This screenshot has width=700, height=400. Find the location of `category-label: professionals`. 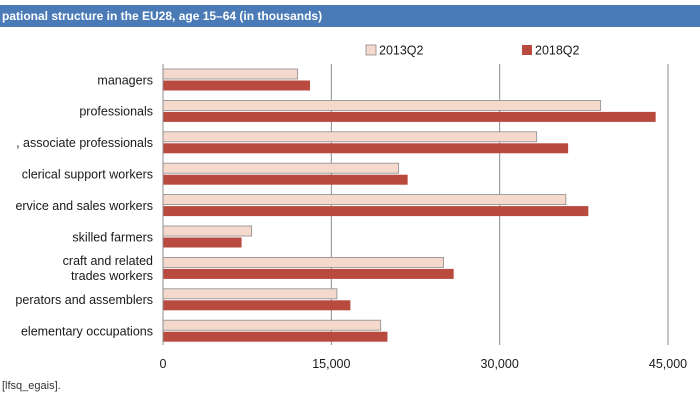

category-label: professionals is located at coordinates (116, 112).